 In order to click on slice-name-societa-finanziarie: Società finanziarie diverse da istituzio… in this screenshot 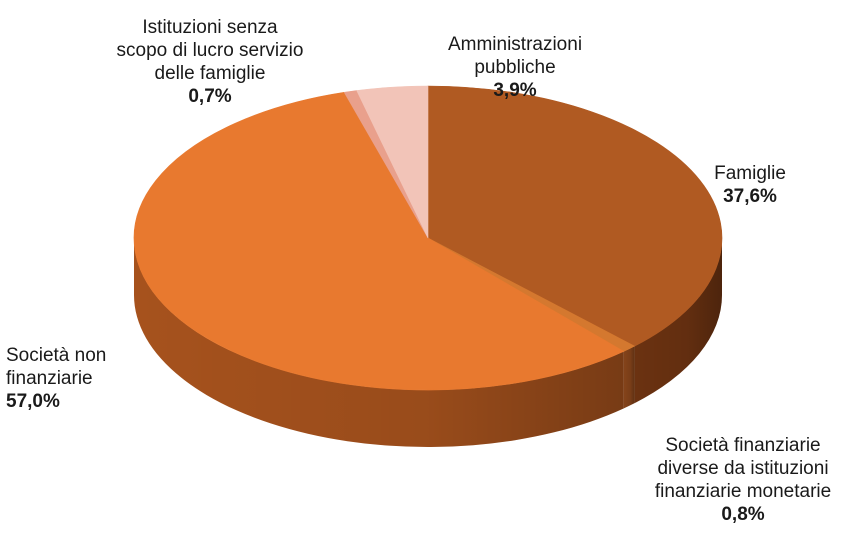, I will do `click(743, 468)`.